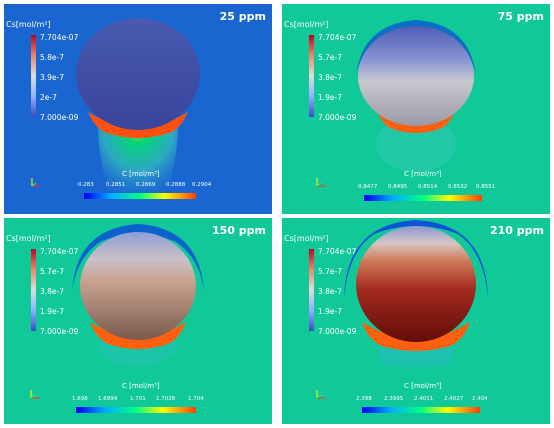 Image resolution: width=554 pixels, height=428 pixels. What do you see at coordinates (238, 230) in the screenshot?
I see `concentration-label: 150 ppm` at bounding box center [238, 230].